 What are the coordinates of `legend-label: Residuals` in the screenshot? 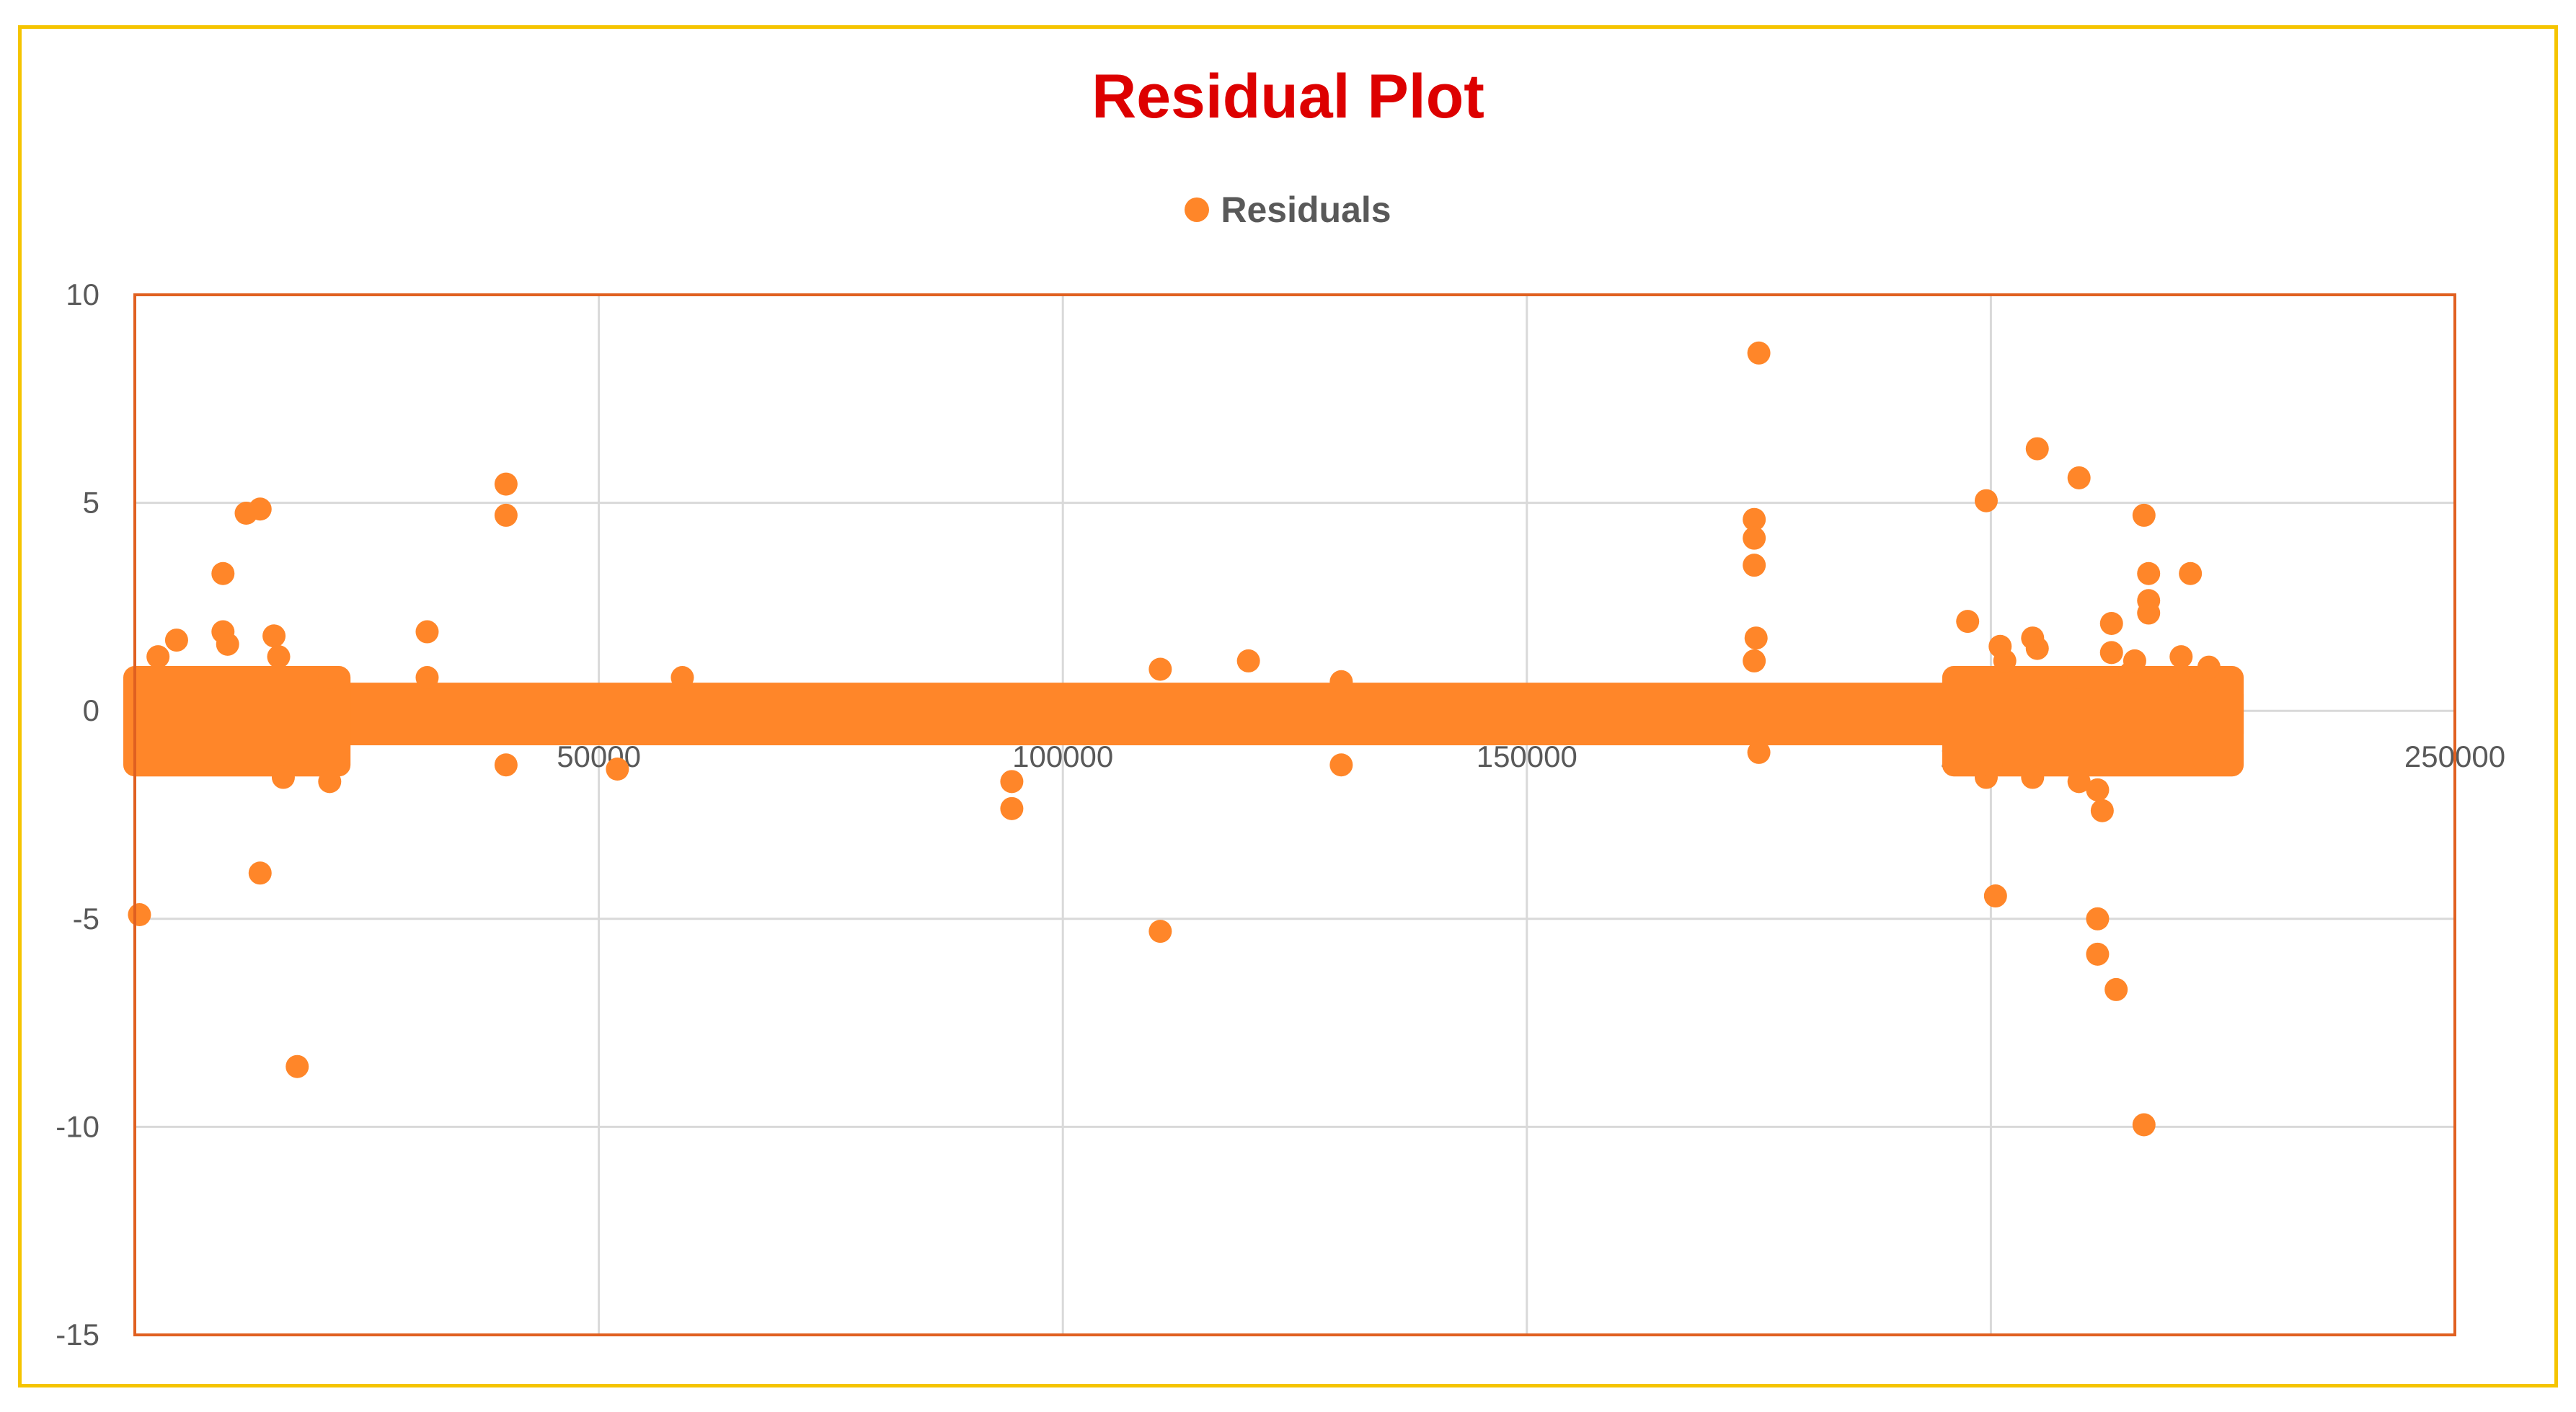 It's located at (1306, 210).